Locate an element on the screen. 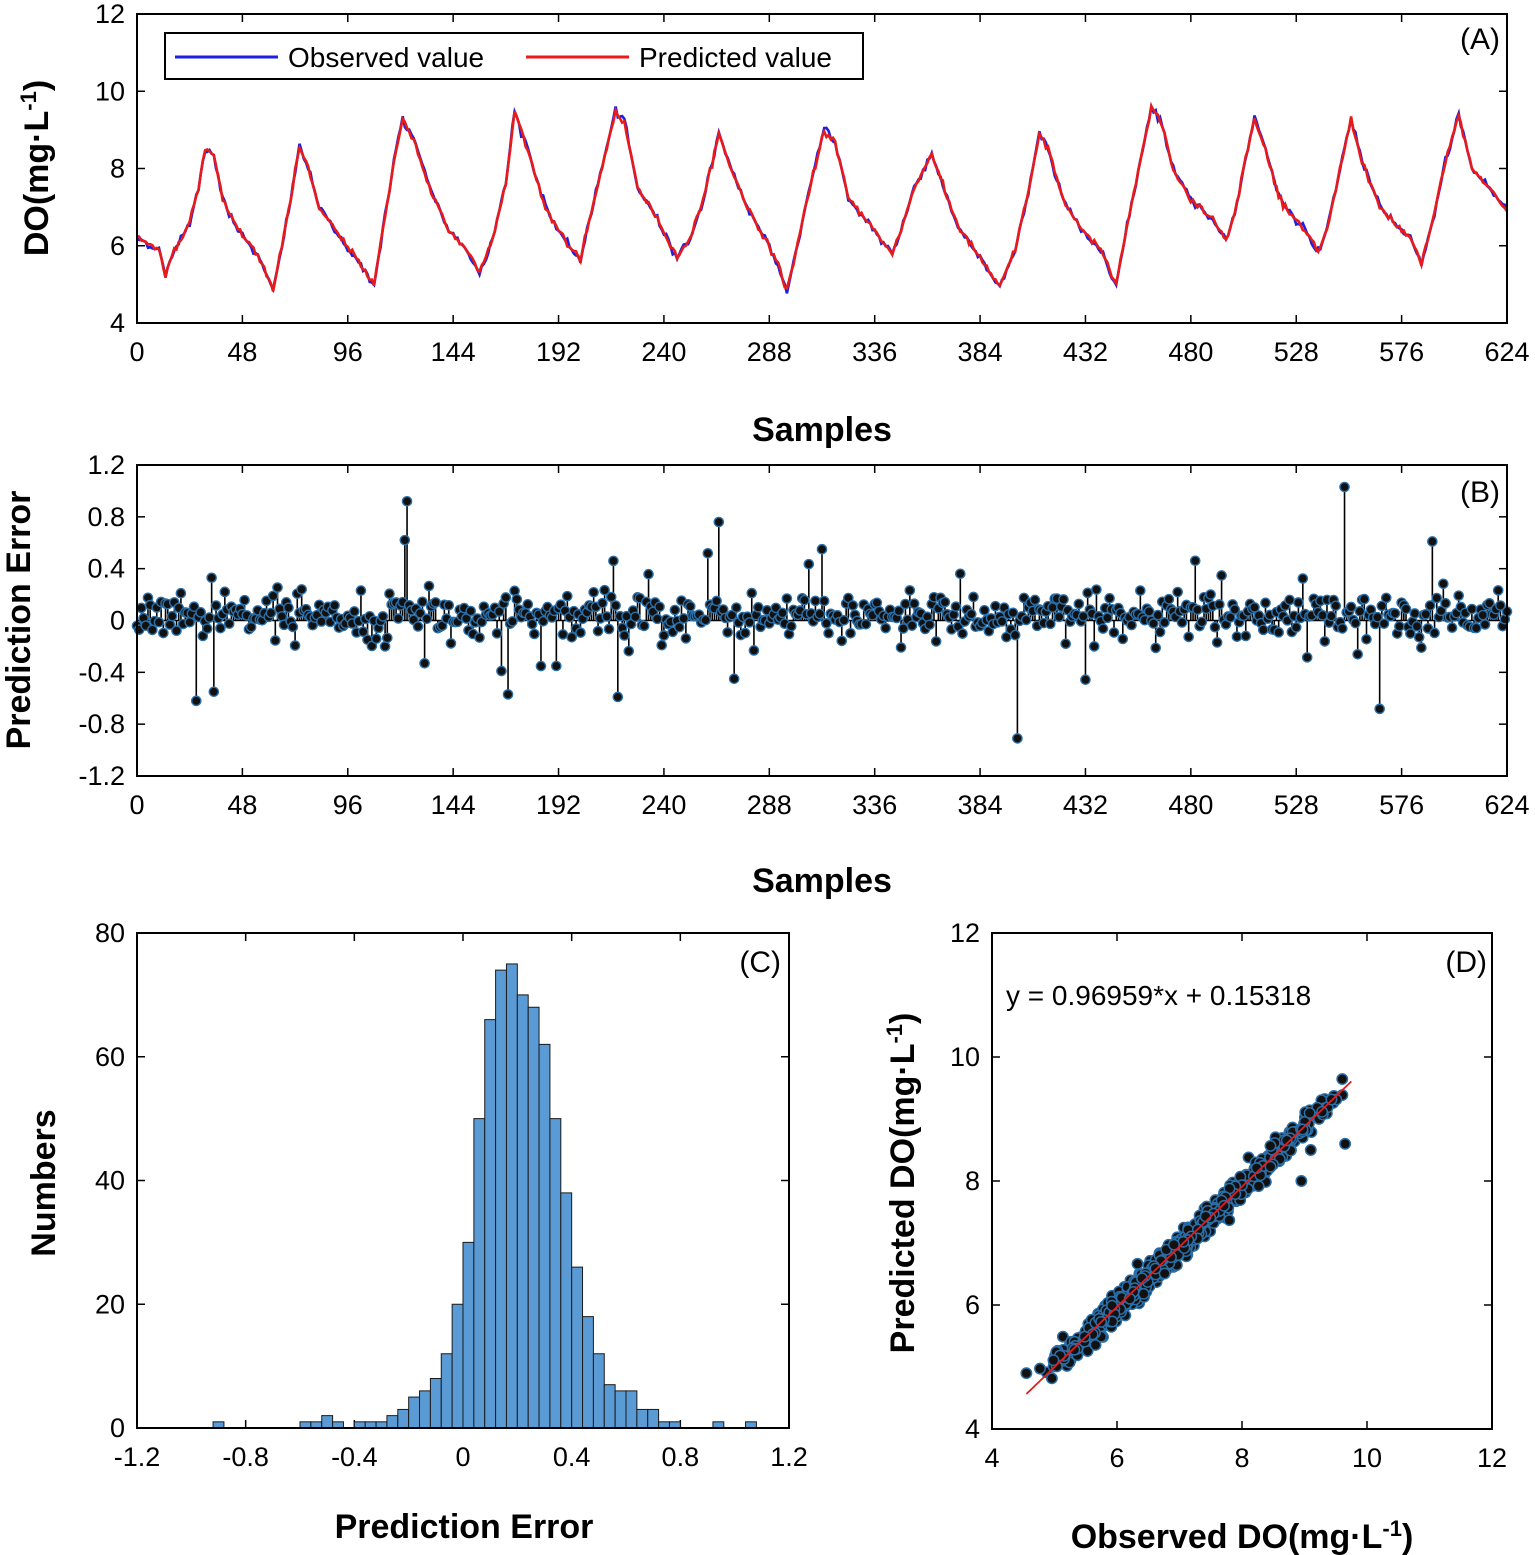  panel-b-ytick-label: -0.8 is located at coordinates (101, 724).